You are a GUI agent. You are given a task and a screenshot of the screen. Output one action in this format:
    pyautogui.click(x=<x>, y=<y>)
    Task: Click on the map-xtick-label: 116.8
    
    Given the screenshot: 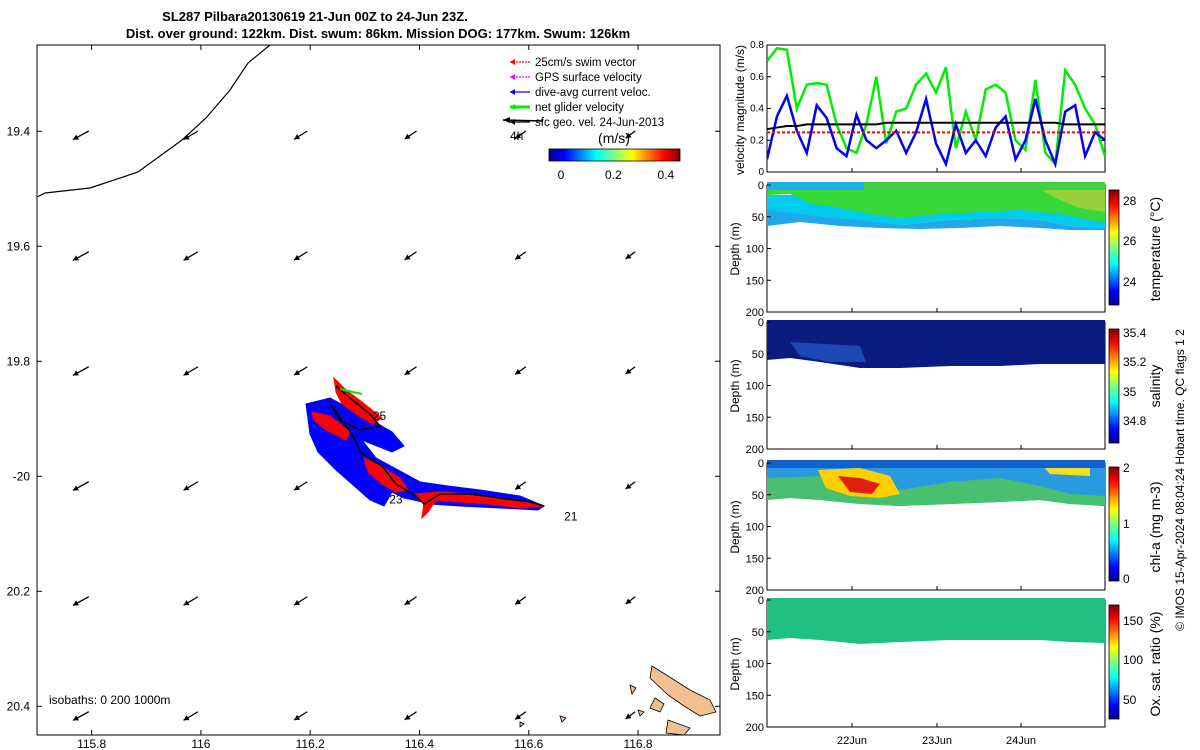 What is the action you would take?
    pyautogui.click(x=637, y=743)
    